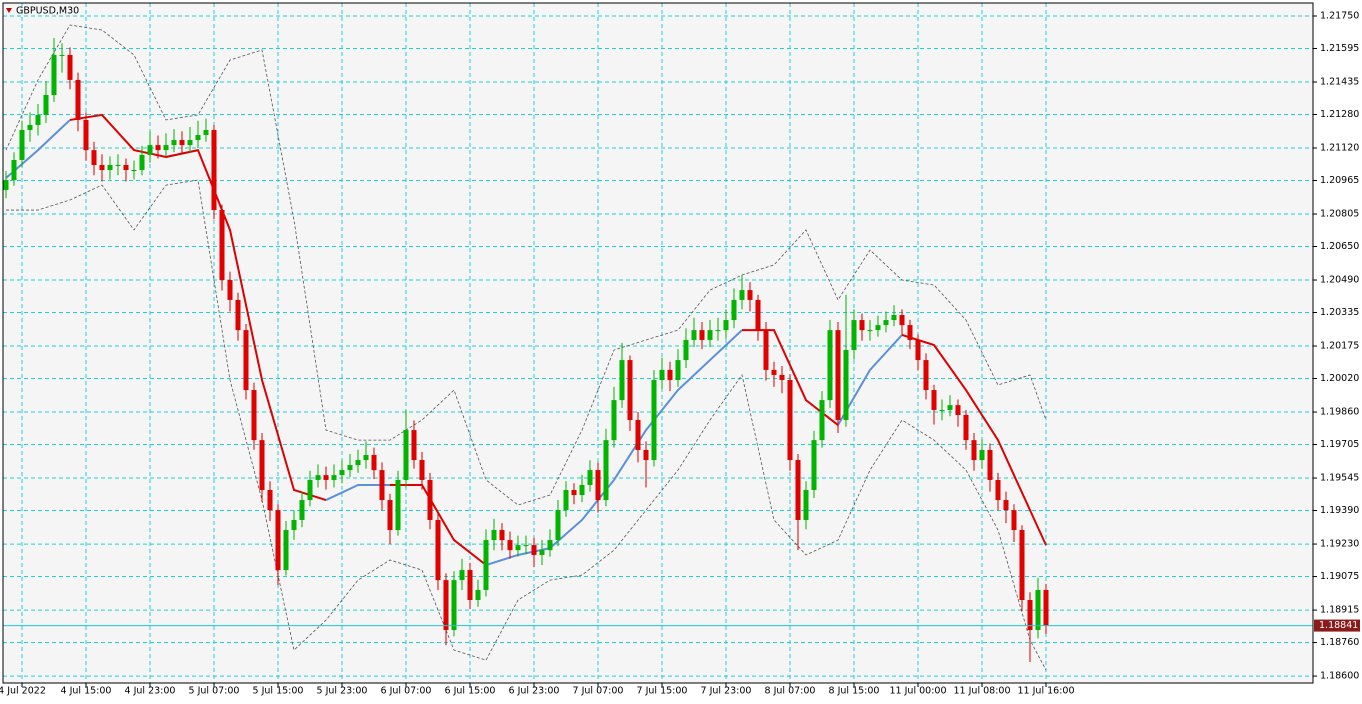  I want to click on y-tick-label: 1.18915, so click(1339, 610).